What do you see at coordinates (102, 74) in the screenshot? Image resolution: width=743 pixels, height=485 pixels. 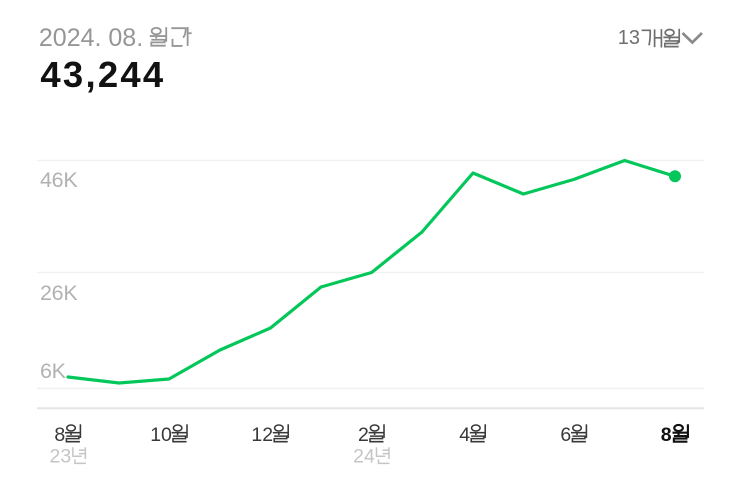 I see `svg-text: 43,244` at bounding box center [102, 74].